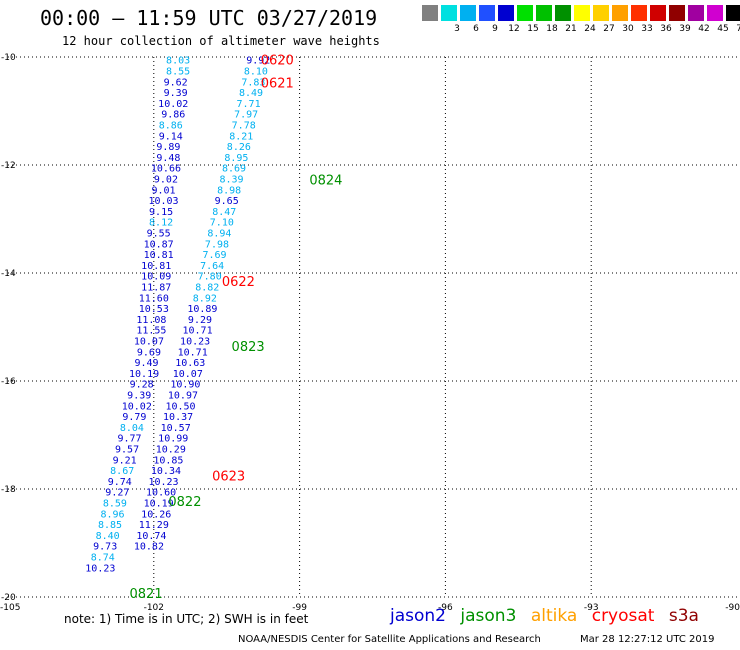 The height and width of the screenshot is (650, 740). Describe the element at coordinates (249, 104) in the screenshot. I see `swh-value: 7.71` at that location.